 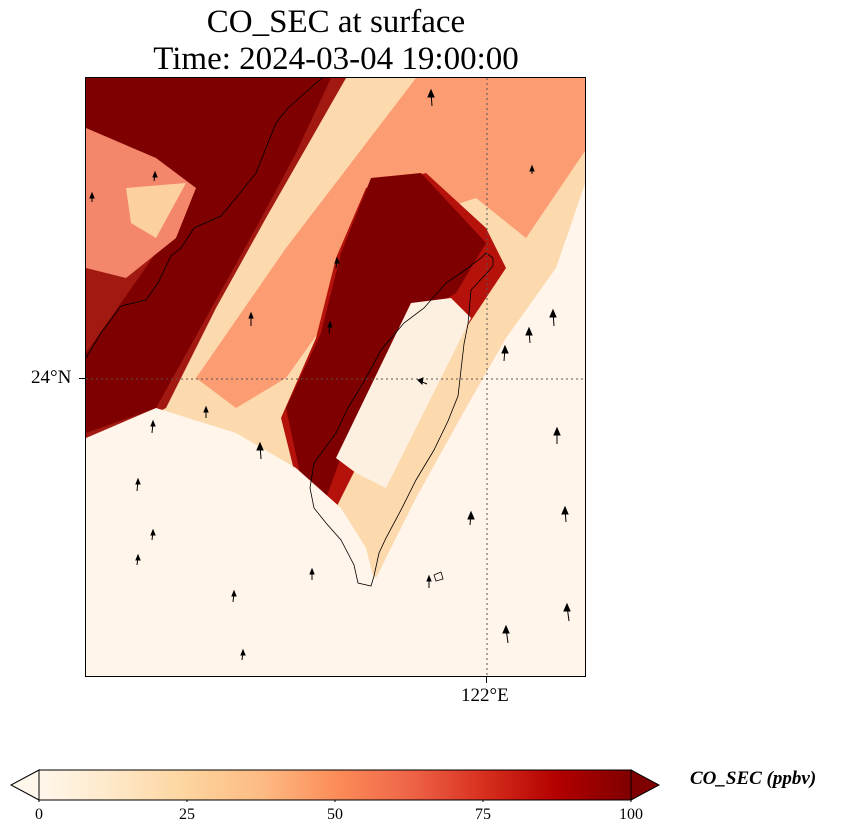 I want to click on concentration-field-low-south, so click(x=231, y=498).